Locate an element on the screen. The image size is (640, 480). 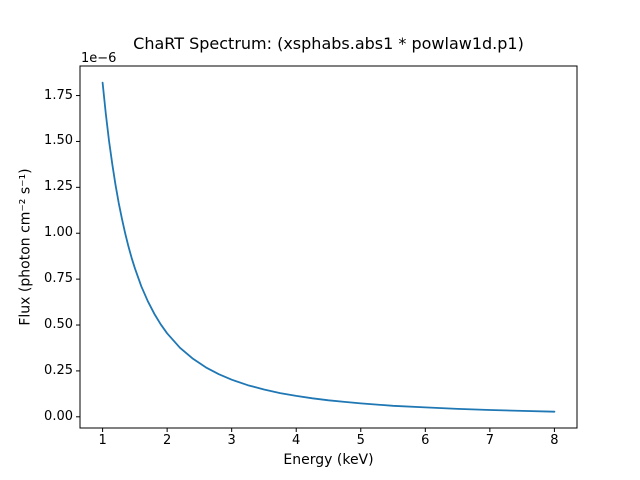
y-tick-label: 0.00 is located at coordinates (58, 416).